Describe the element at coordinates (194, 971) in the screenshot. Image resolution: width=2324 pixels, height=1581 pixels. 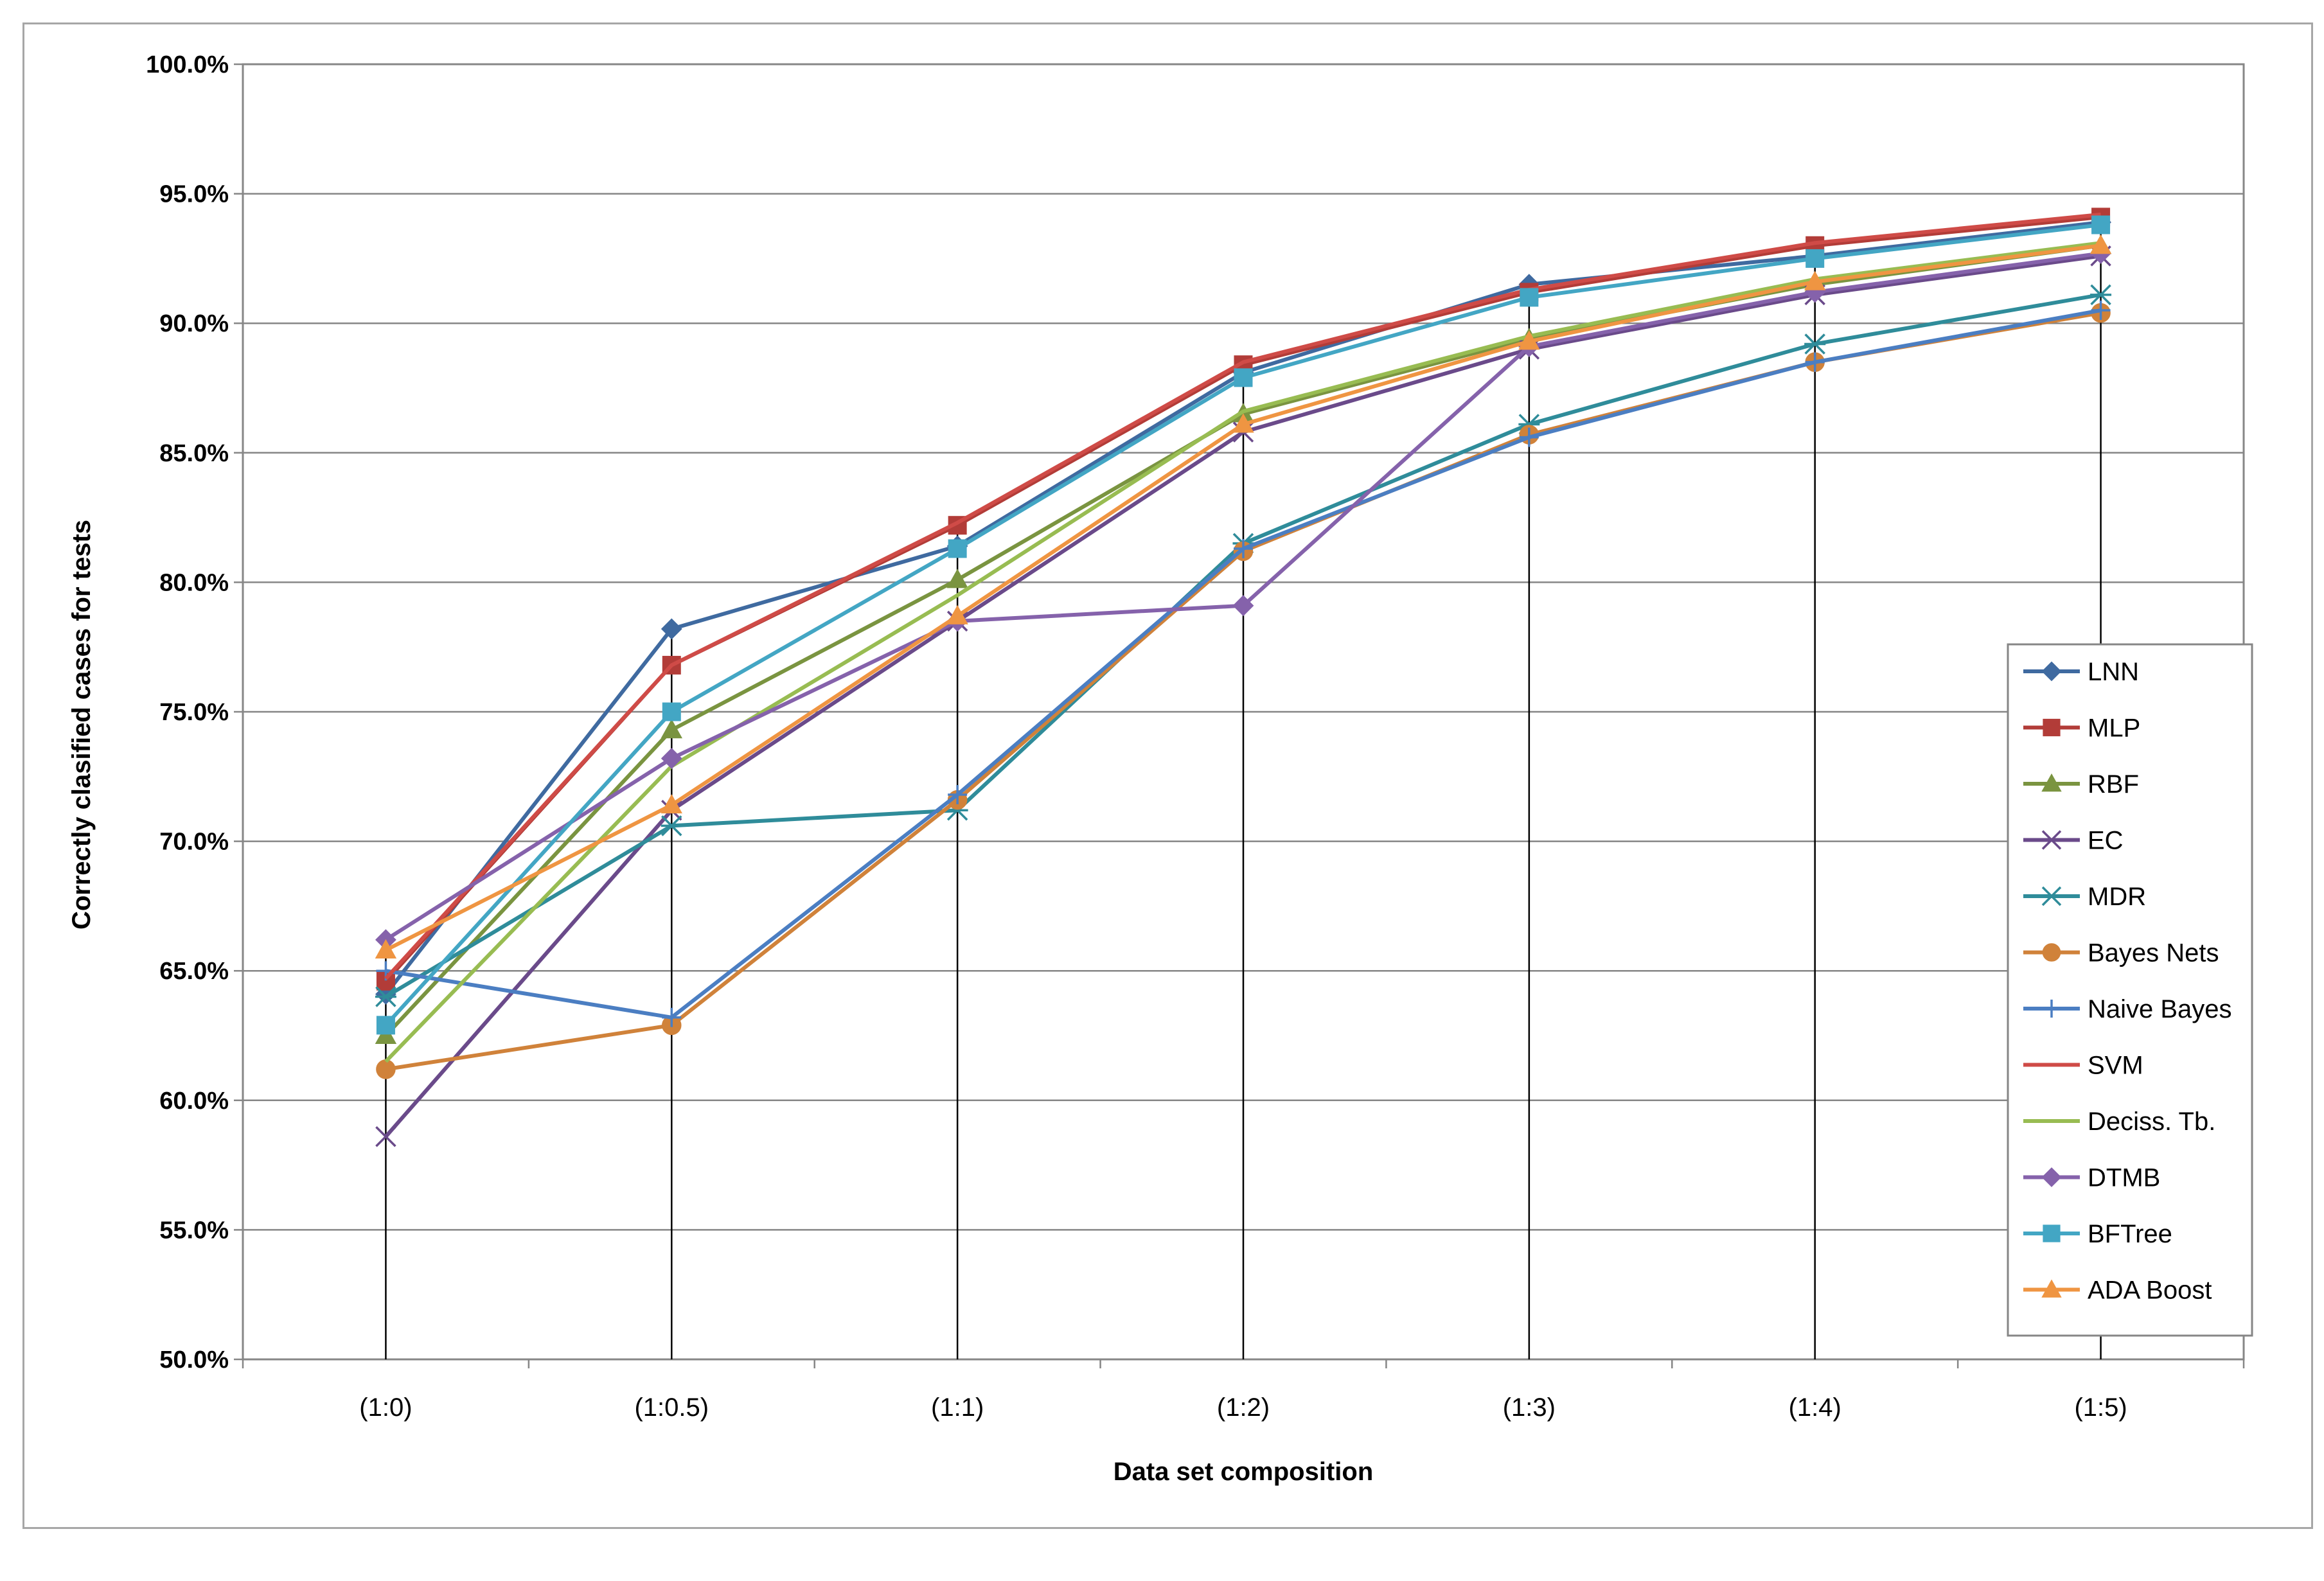
I see `y-tick-label: 65.0%` at that location.